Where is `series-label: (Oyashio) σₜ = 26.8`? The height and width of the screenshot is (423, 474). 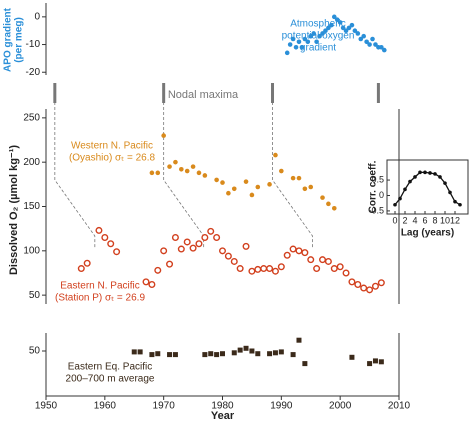
series-label: (Oyashio) σₜ = 26.8 is located at coordinates (112, 158).